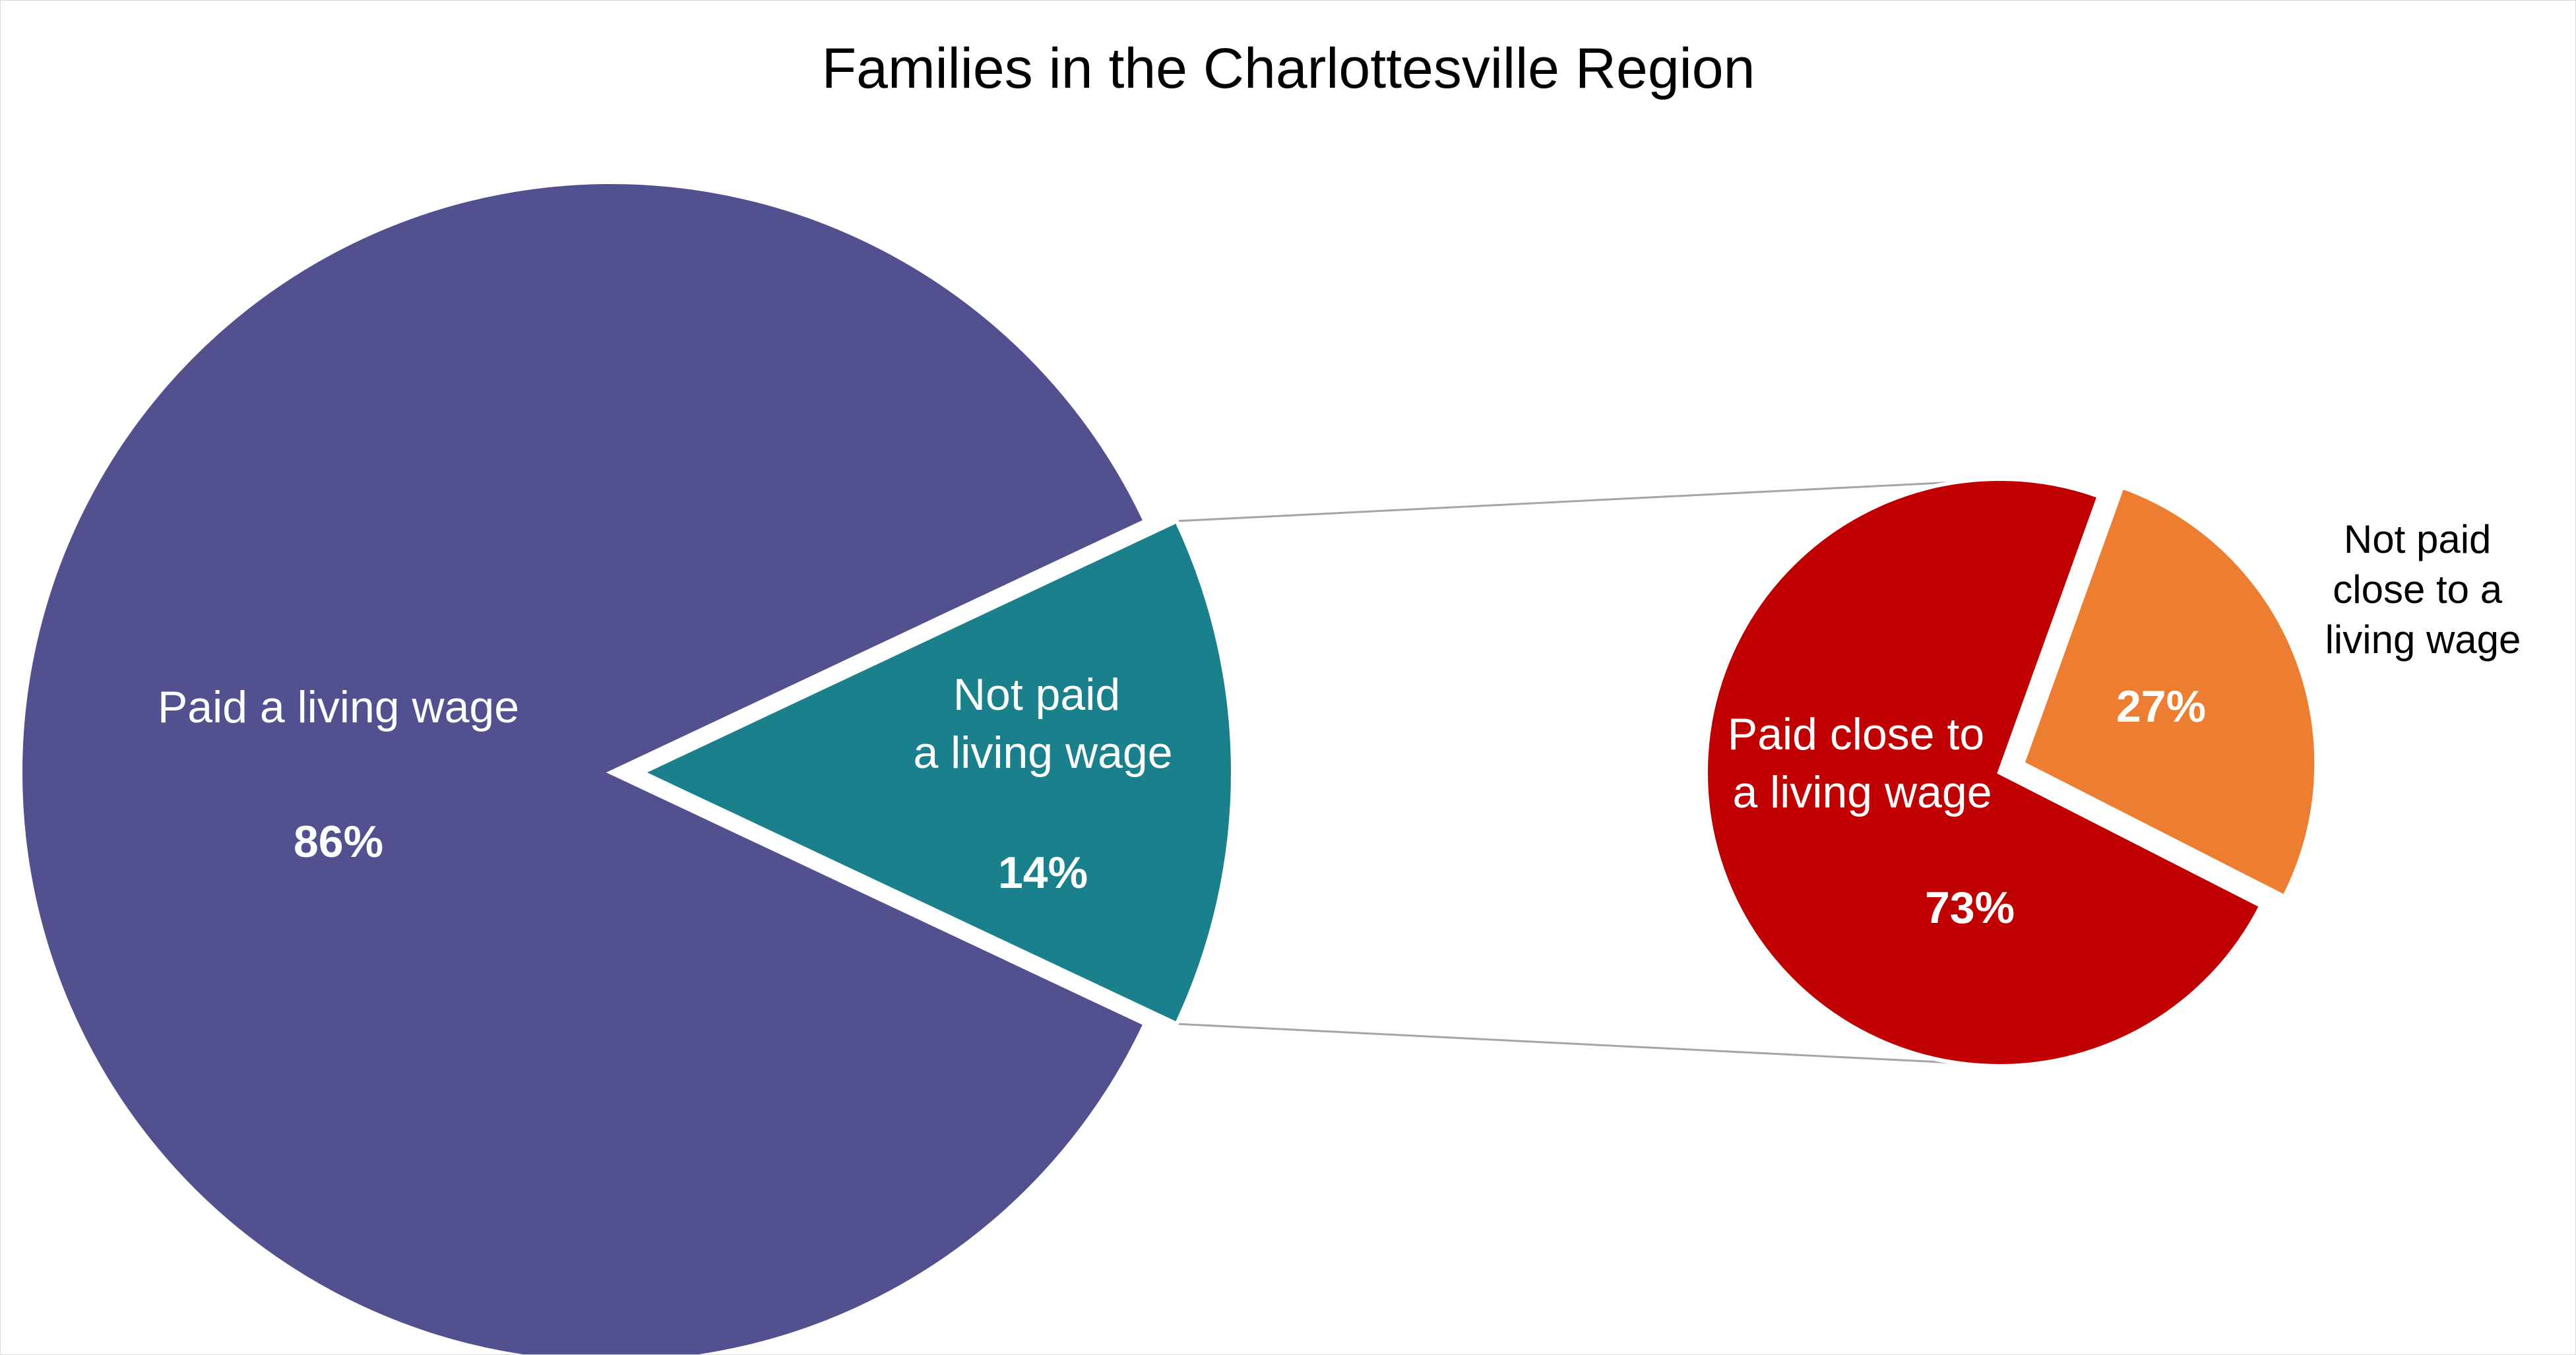 The width and height of the screenshot is (2576, 1355). I want to click on slice-label-not-paid-living-wage: Not paid a living wage, so click(1042, 724).